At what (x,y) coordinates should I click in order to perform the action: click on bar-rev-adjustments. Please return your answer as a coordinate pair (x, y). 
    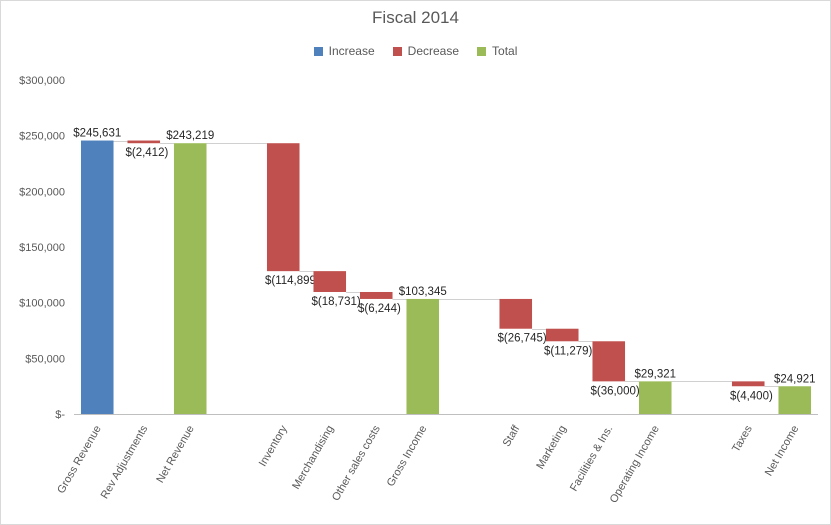
    Looking at the image, I should click on (144, 142).